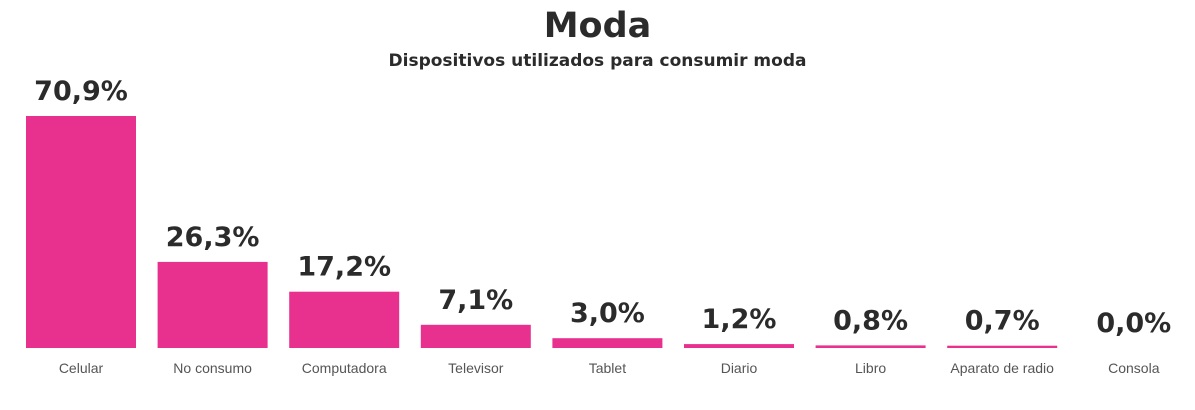 The image size is (1195, 410). What do you see at coordinates (1002, 368) in the screenshot?
I see `category-label-7: Aparato de radio` at bounding box center [1002, 368].